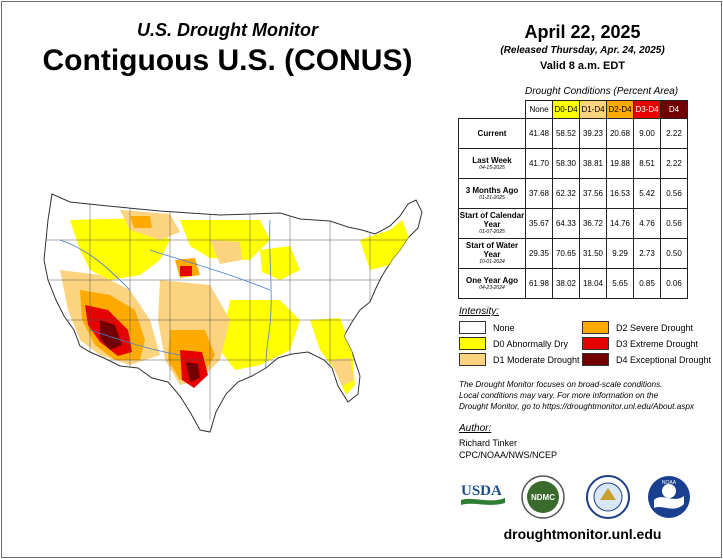 The height and width of the screenshot is (559, 723). I want to click on table-cell: 39.23, so click(593, 133).